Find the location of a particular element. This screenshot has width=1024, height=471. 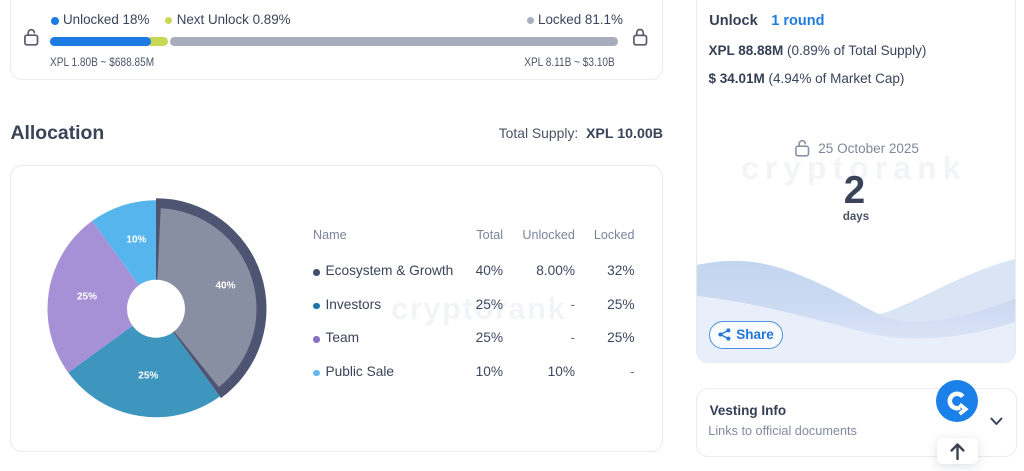

svg-text: 10% is located at coordinates (136, 240).